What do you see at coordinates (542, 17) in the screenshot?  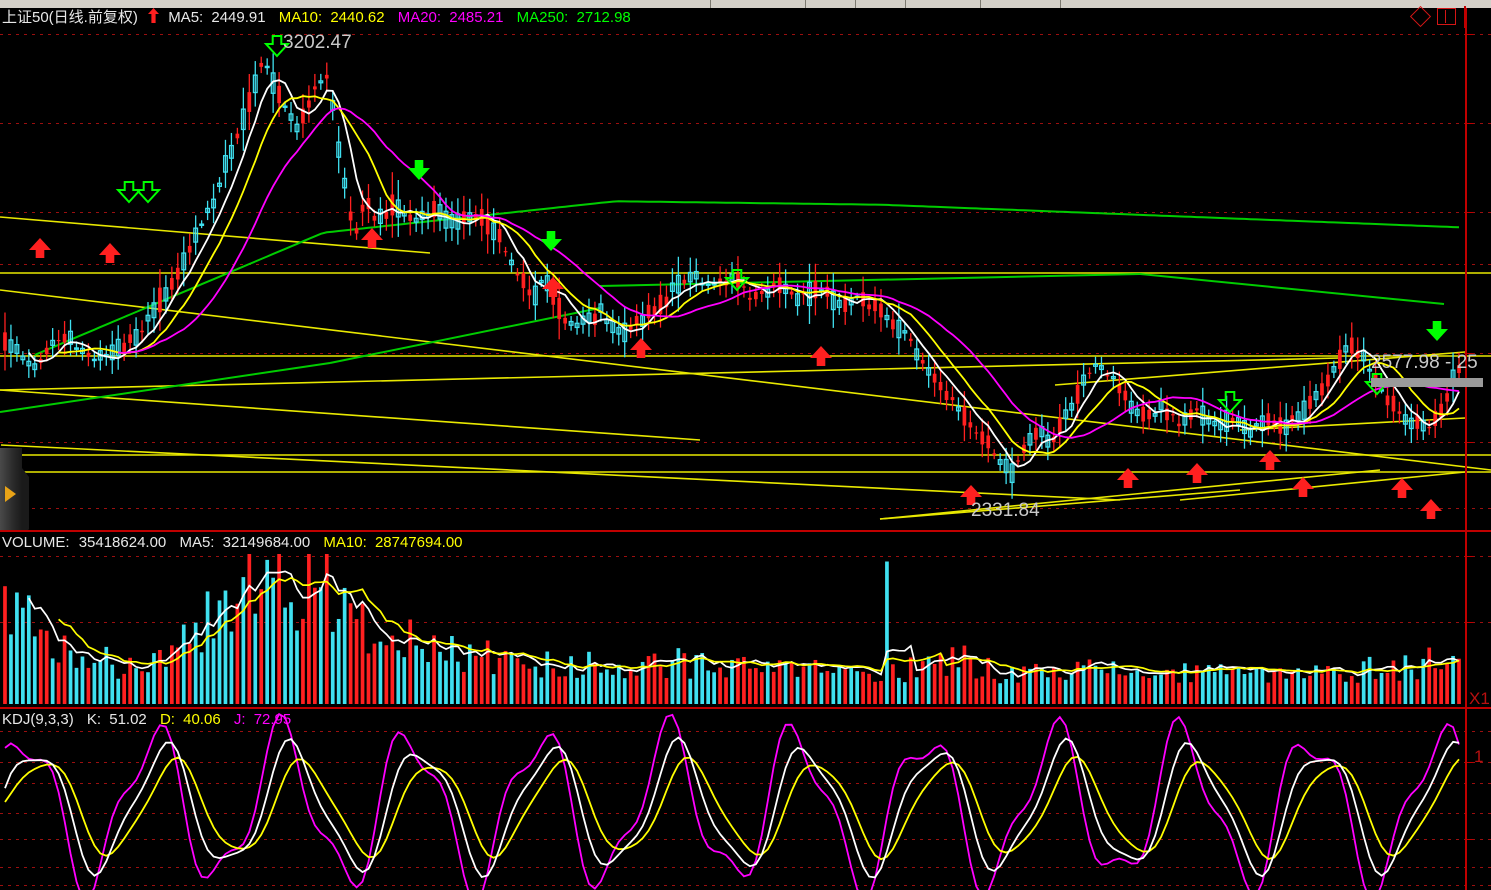 I see `ma250-label: MA250:` at bounding box center [542, 17].